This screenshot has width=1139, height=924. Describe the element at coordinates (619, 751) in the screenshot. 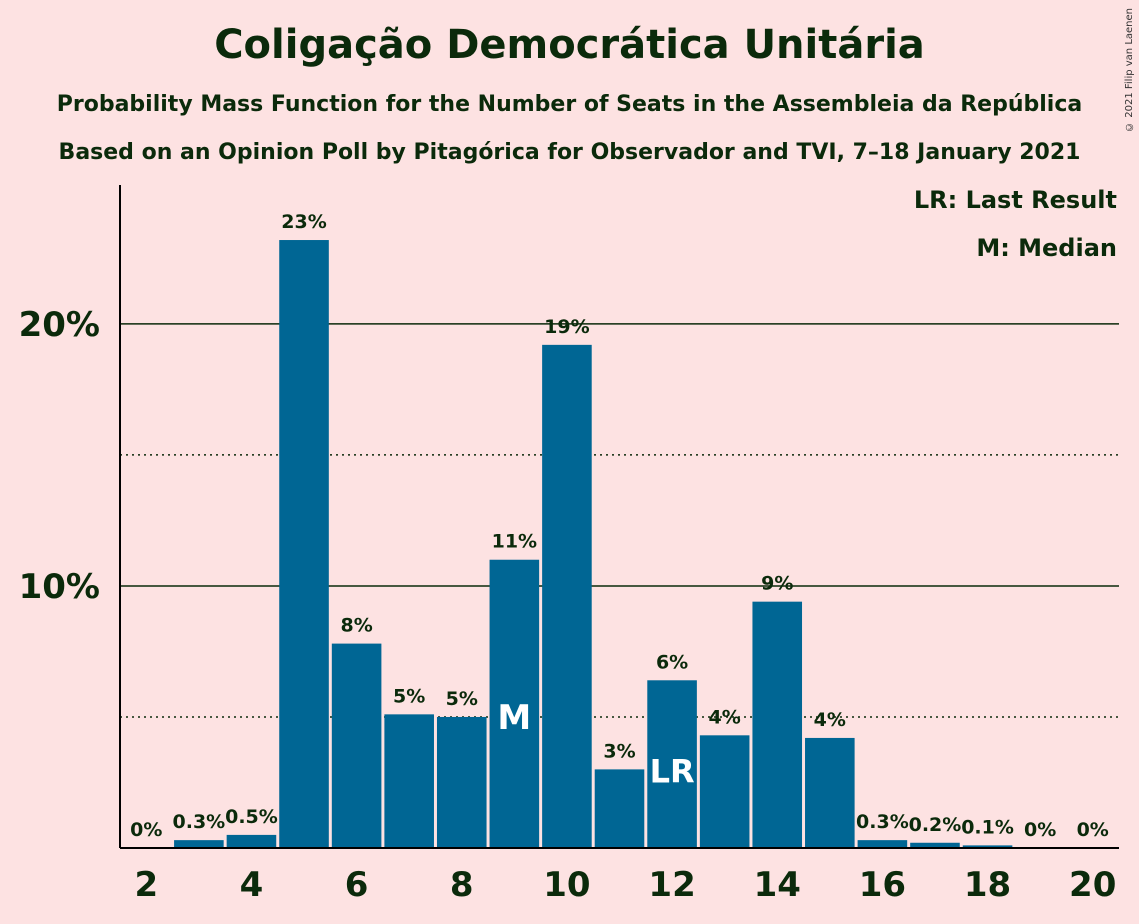

I see `data-label: 3%` at that location.